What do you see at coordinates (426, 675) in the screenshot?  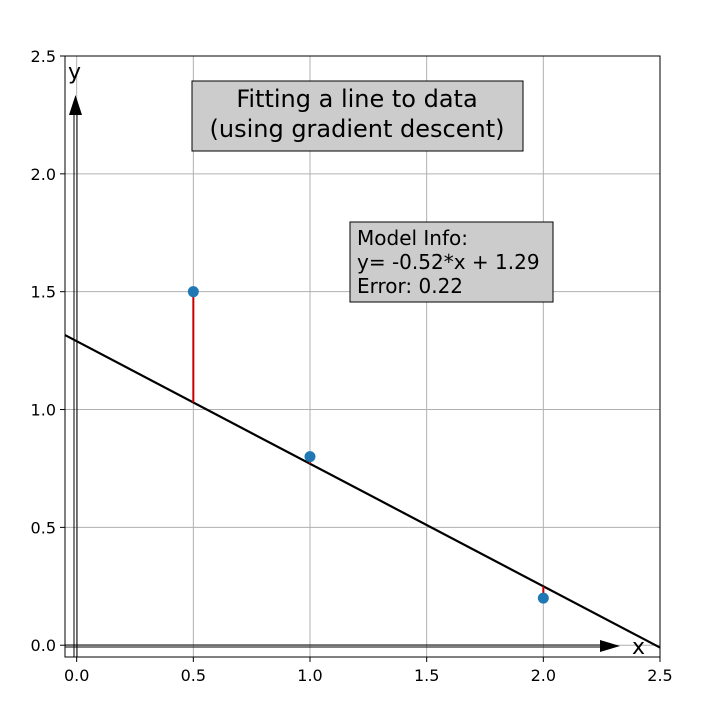 I see `x-tick-label: 1.5` at bounding box center [426, 675].